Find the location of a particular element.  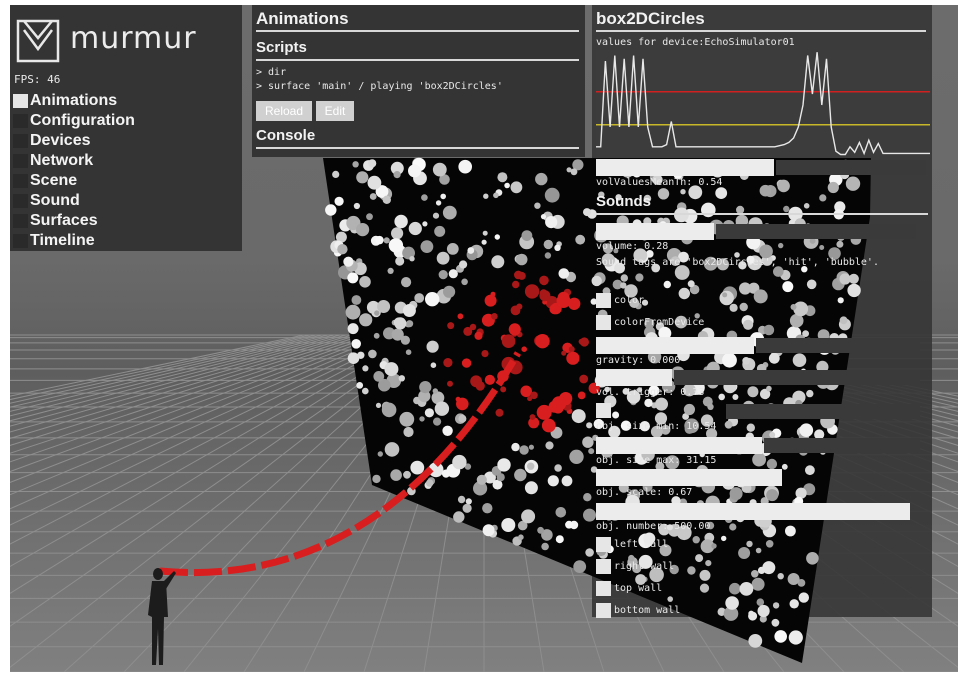

nav-item-configuration: Configuration is located at coordinates (126, 121).